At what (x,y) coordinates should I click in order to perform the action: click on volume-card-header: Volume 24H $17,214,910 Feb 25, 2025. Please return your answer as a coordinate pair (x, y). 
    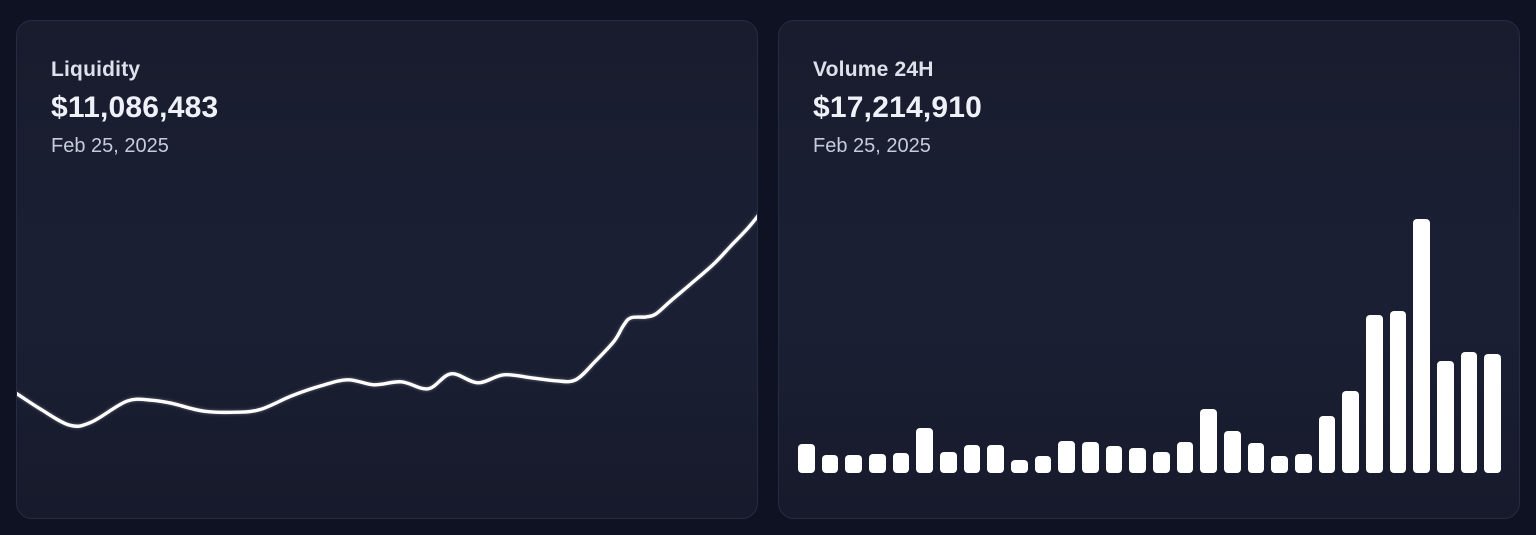
    Looking at the image, I should click on (897, 108).